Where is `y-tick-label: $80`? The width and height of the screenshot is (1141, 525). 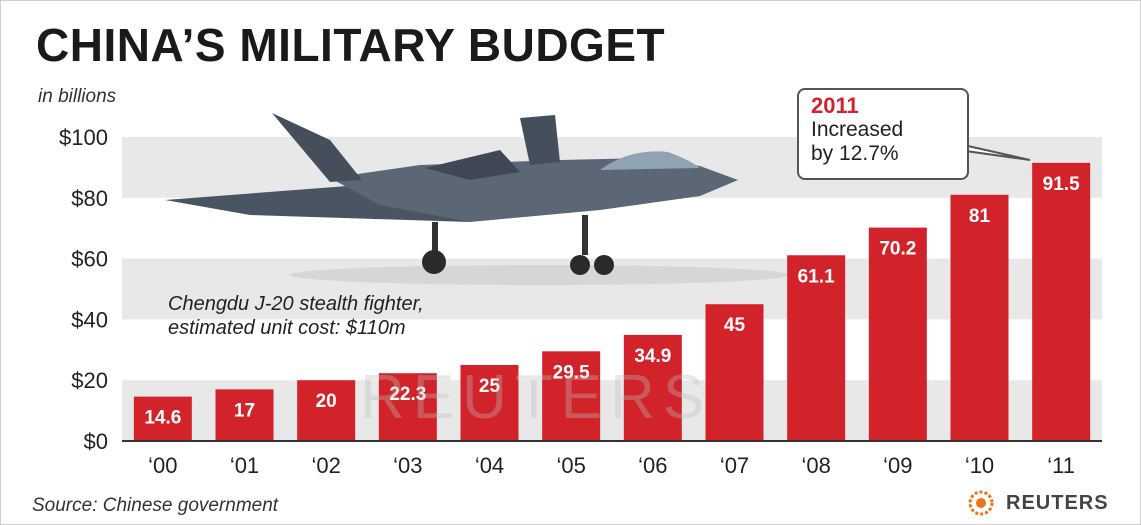 y-tick-label: $80 is located at coordinates (89, 198).